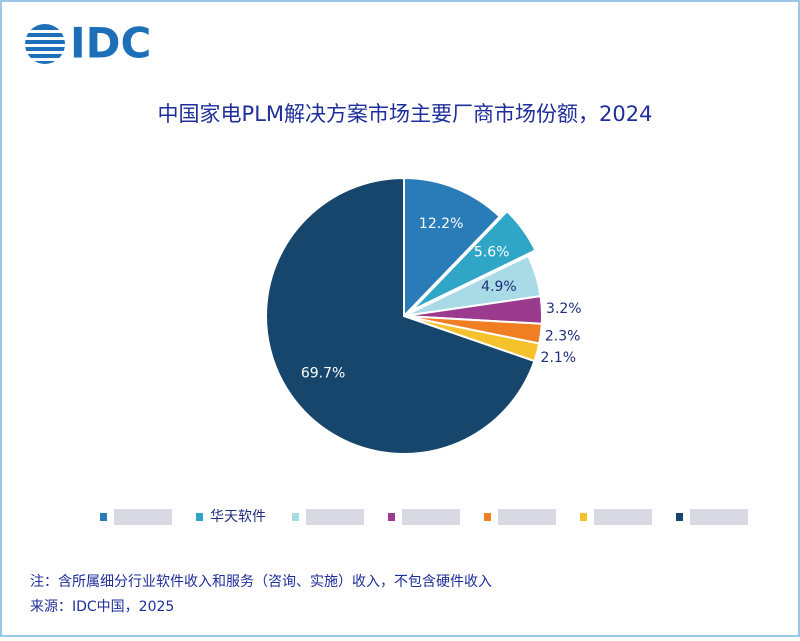 The width and height of the screenshot is (800, 641). I want to click on logo-text: IDC, so click(110, 43).